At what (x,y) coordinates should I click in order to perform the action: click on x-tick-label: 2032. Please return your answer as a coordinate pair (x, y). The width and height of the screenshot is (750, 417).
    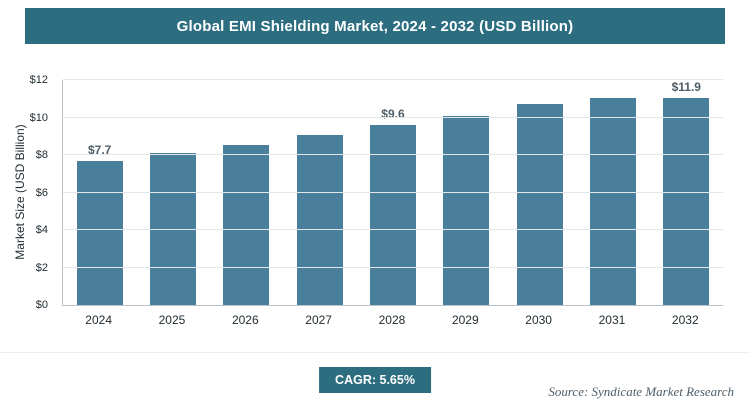
    Looking at the image, I should click on (685, 320).